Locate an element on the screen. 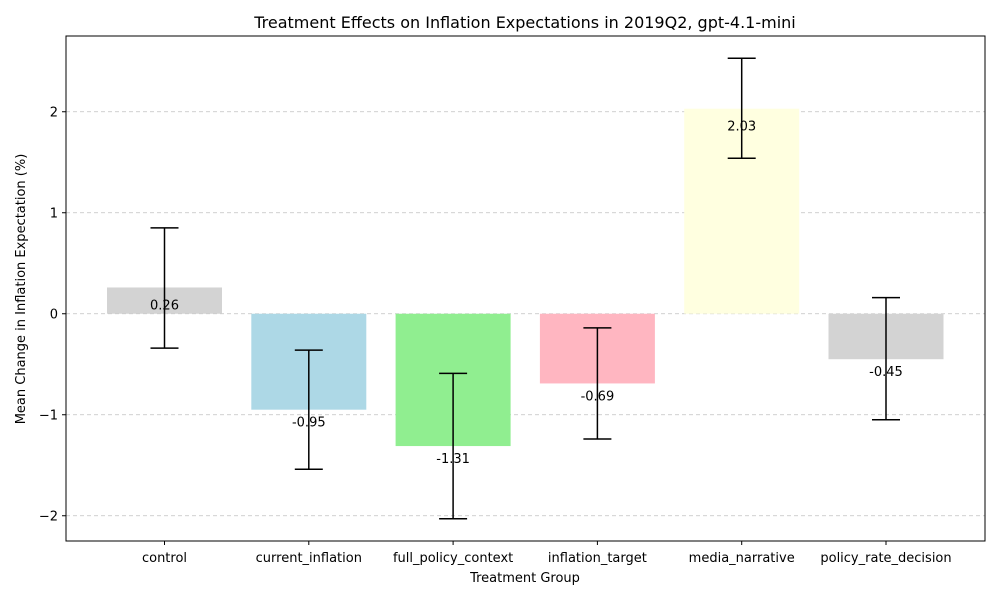 The height and width of the screenshot is (600, 1000). y-axis-label: Mean Change in Inflation Expectation (%) is located at coordinates (21, 289).